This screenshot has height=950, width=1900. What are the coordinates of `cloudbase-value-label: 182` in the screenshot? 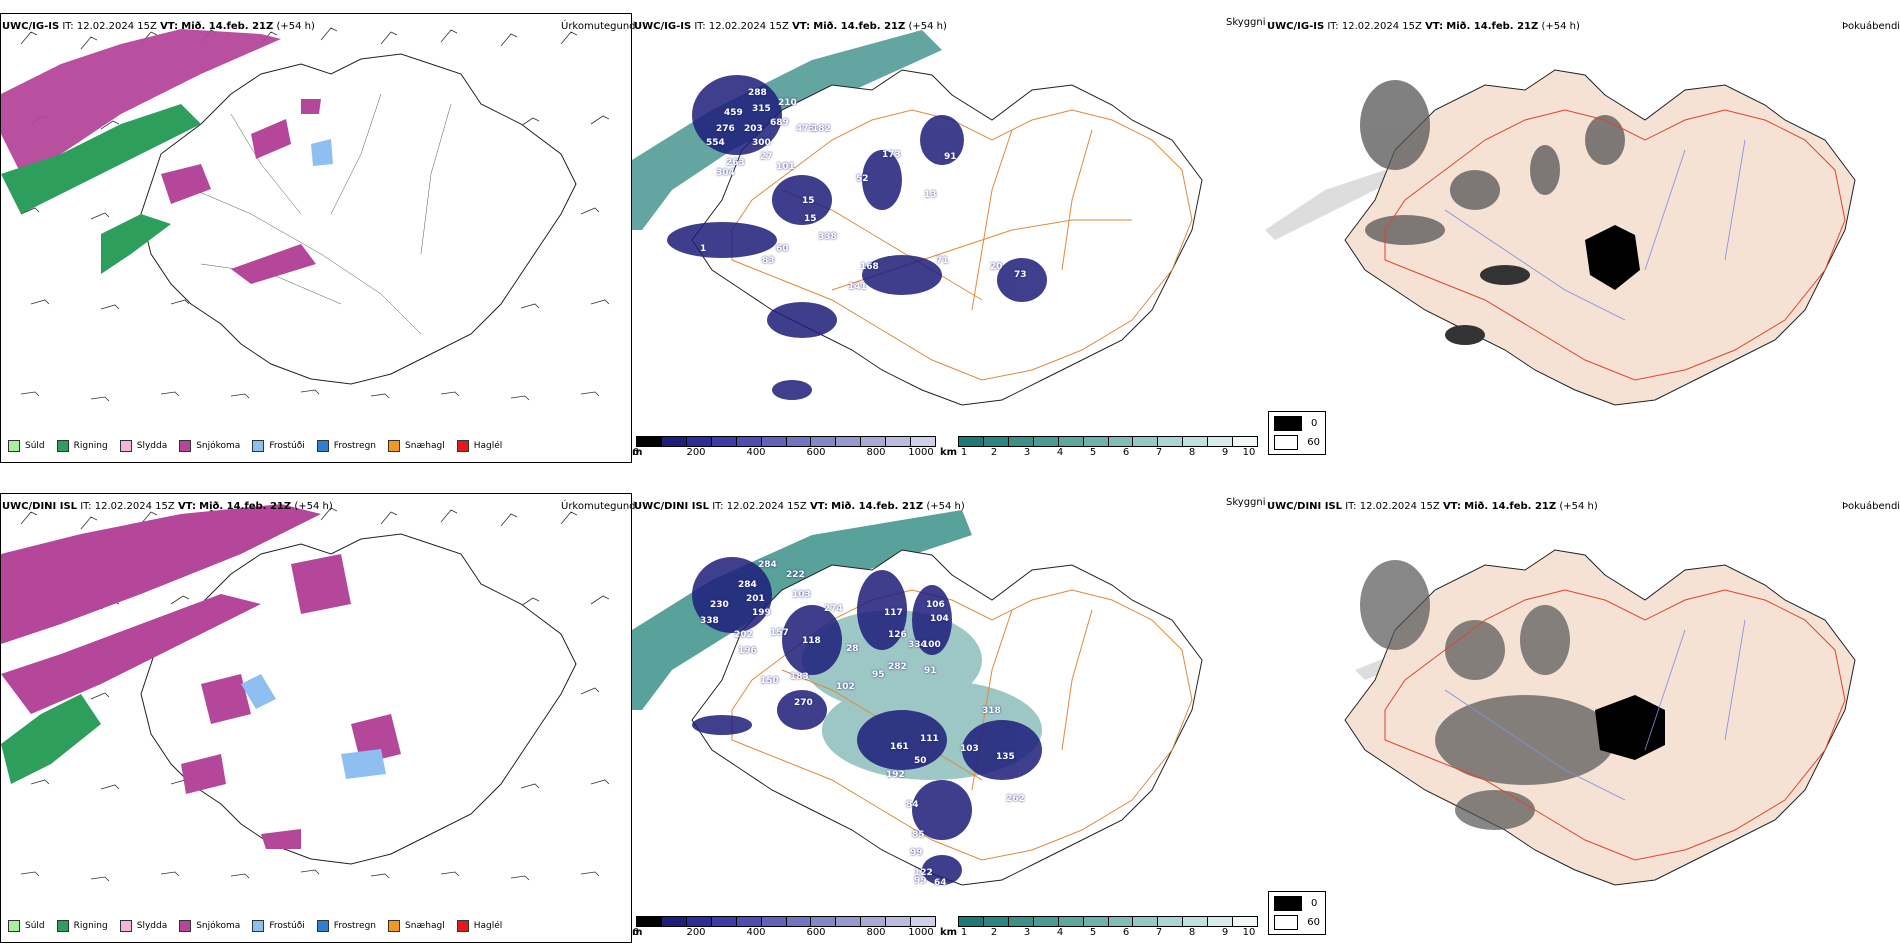 It's located at (821, 129).